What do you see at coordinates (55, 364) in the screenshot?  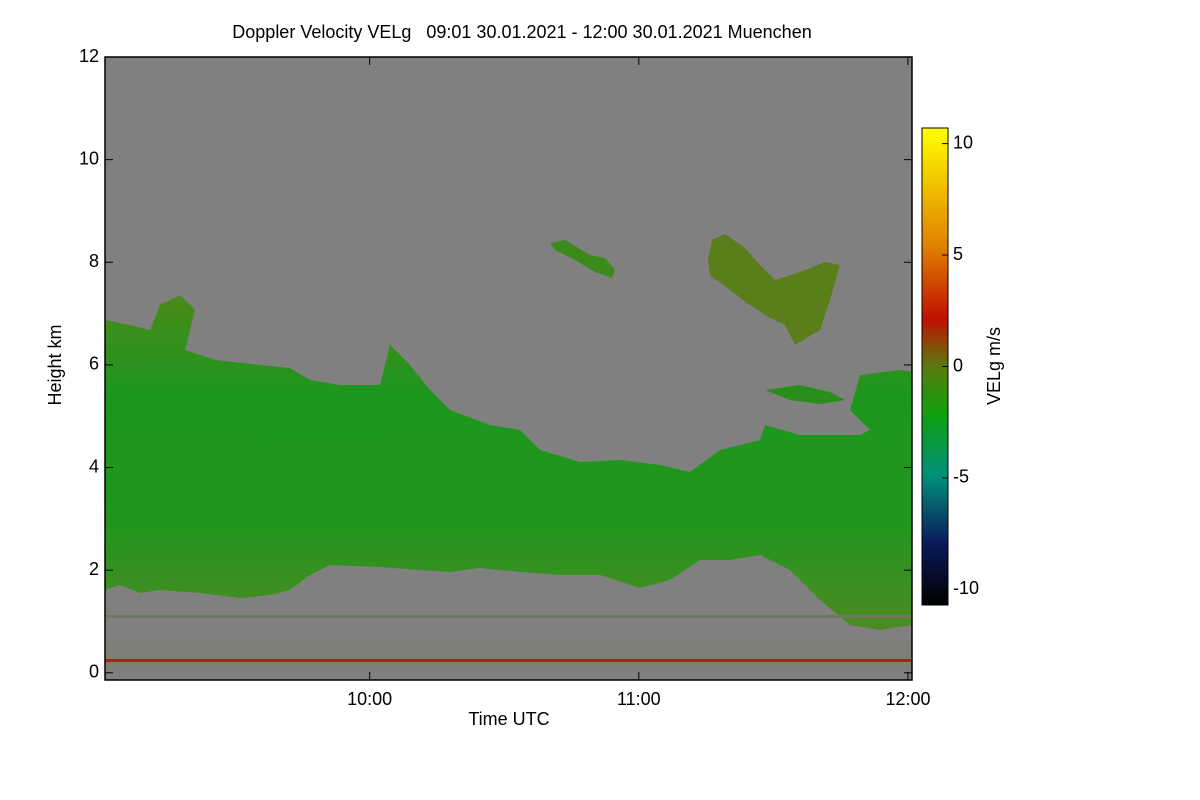 I see `y-axis-label: Height km` at bounding box center [55, 364].